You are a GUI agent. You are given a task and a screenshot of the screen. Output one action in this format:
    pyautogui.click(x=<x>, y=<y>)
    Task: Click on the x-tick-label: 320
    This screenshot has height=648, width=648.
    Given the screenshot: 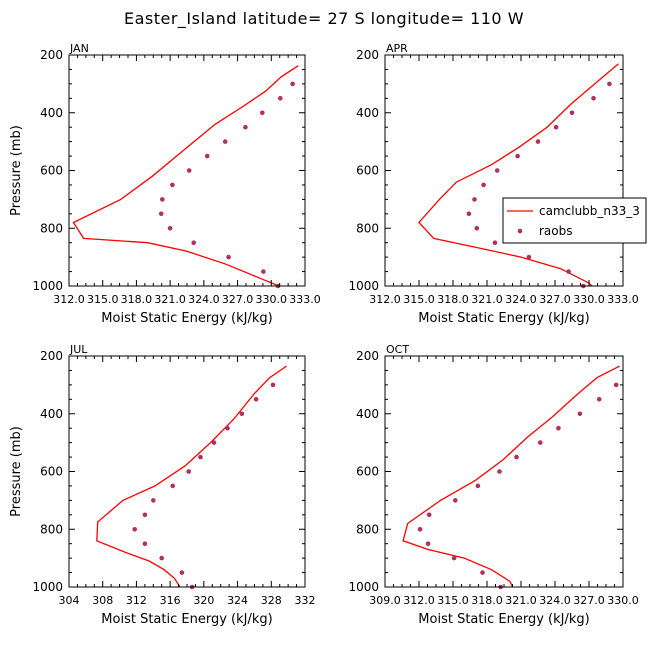 What is the action you would take?
    pyautogui.click(x=203, y=600)
    